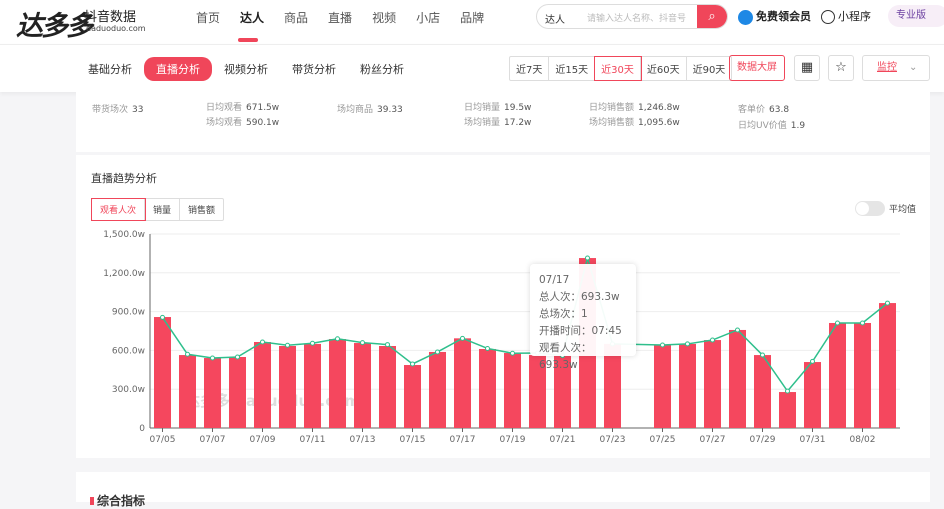 The width and height of the screenshot is (944, 509). What do you see at coordinates (142, 429) in the screenshot?
I see `y-tick-label: 0` at bounding box center [142, 429].